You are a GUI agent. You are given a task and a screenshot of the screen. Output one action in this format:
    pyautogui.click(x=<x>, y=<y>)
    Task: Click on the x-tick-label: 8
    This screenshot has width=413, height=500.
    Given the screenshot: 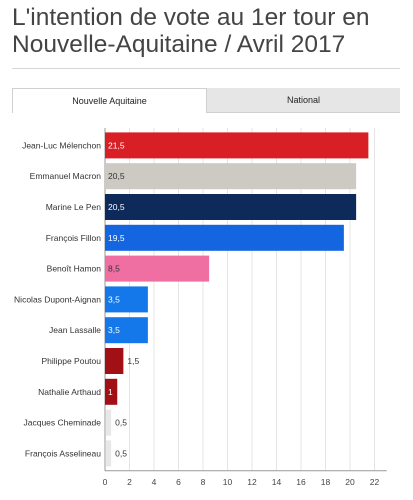 What is the action you would take?
    pyautogui.click(x=203, y=482)
    